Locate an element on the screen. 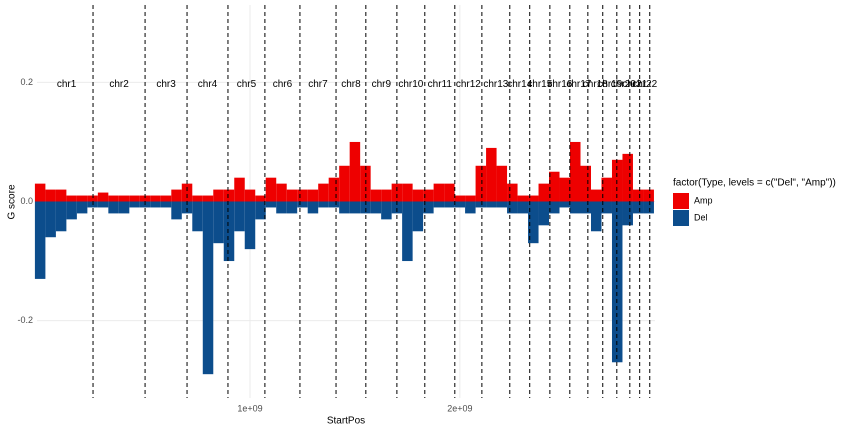  chromosome-label: chr5 is located at coordinates (247, 84).